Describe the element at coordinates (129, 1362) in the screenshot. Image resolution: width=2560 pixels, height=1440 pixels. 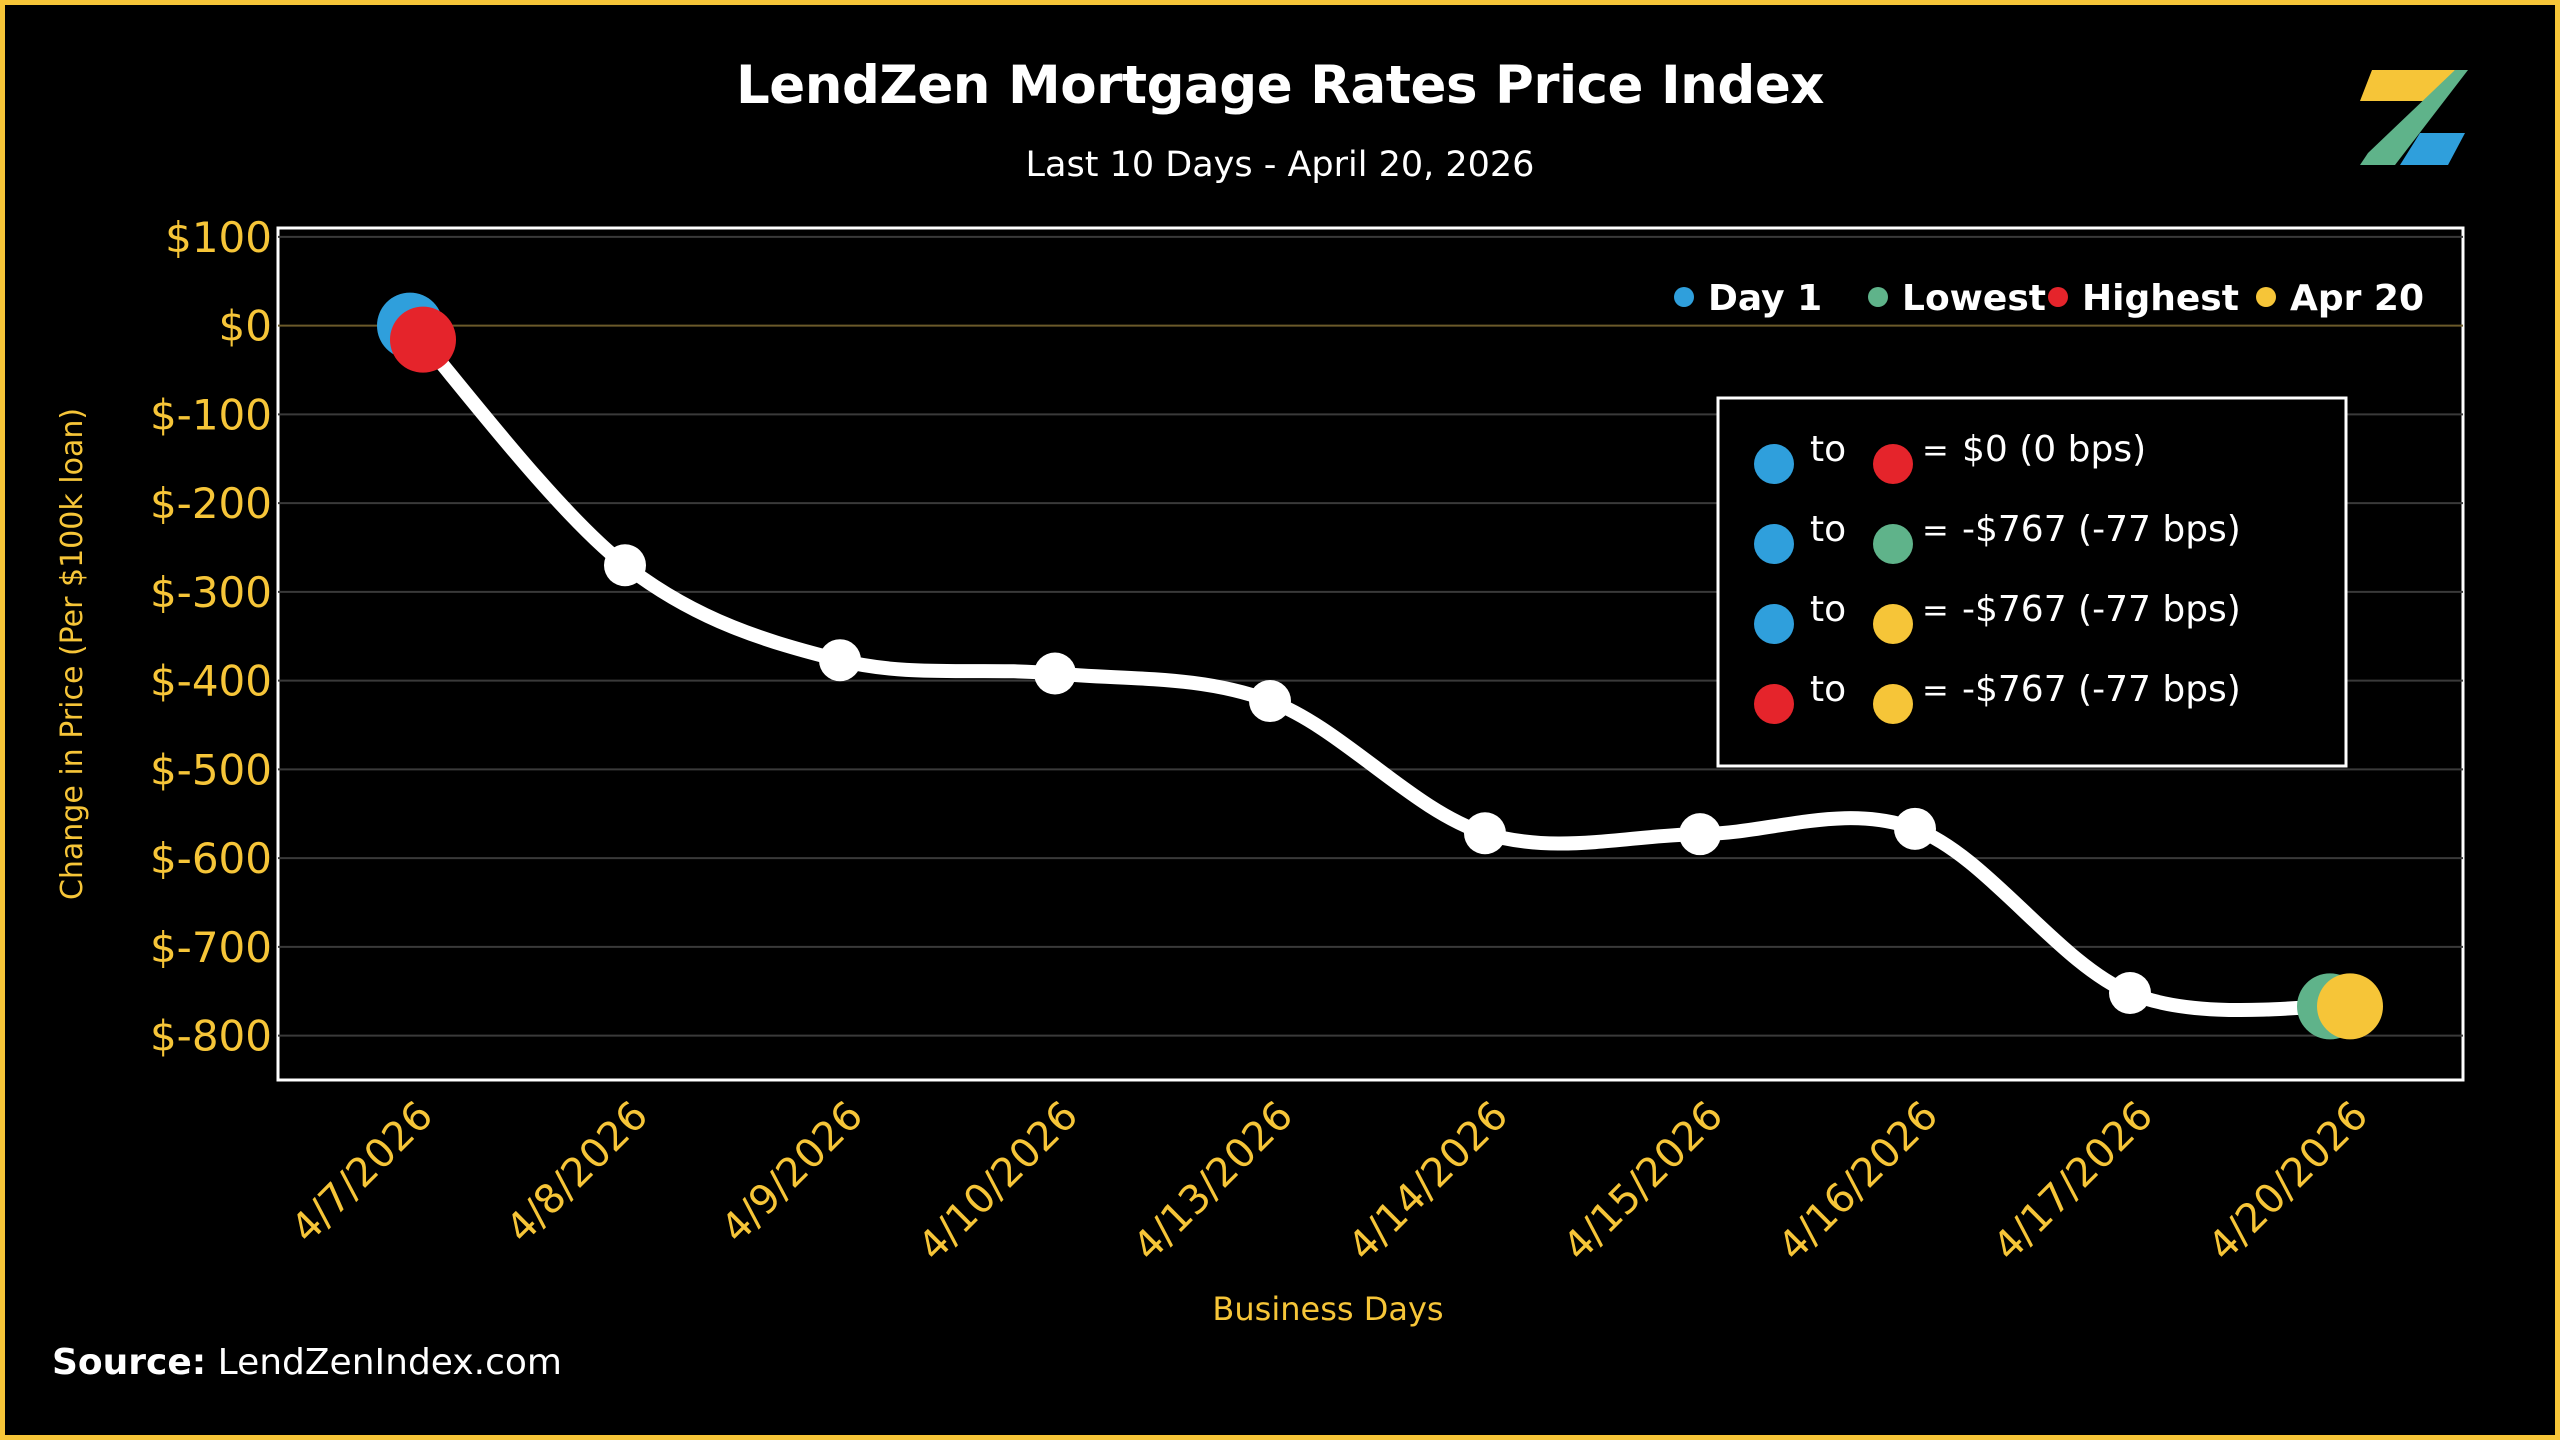
I see `source-label: Source:` at that location.